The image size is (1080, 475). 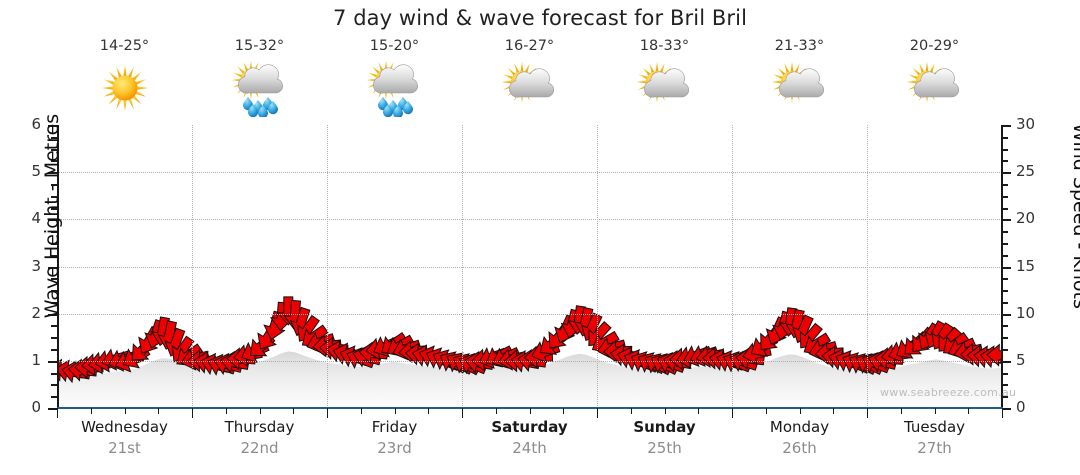 I want to click on day-date: 23rd, so click(x=394, y=448).